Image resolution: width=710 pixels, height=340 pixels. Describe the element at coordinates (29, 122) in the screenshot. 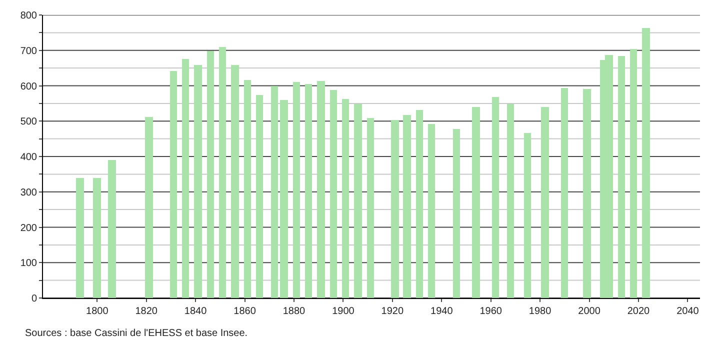

I see `y-tick-label: 500` at that location.